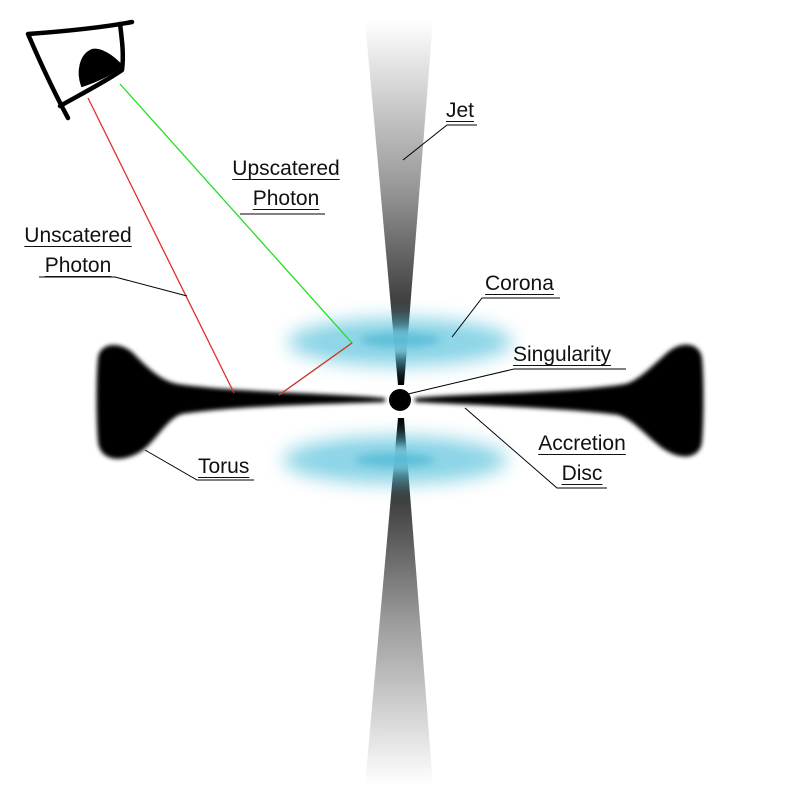 The width and height of the screenshot is (800, 800). Describe the element at coordinates (286, 199) in the screenshot. I see `upscattered-photon-label-line2: Photon` at that location.